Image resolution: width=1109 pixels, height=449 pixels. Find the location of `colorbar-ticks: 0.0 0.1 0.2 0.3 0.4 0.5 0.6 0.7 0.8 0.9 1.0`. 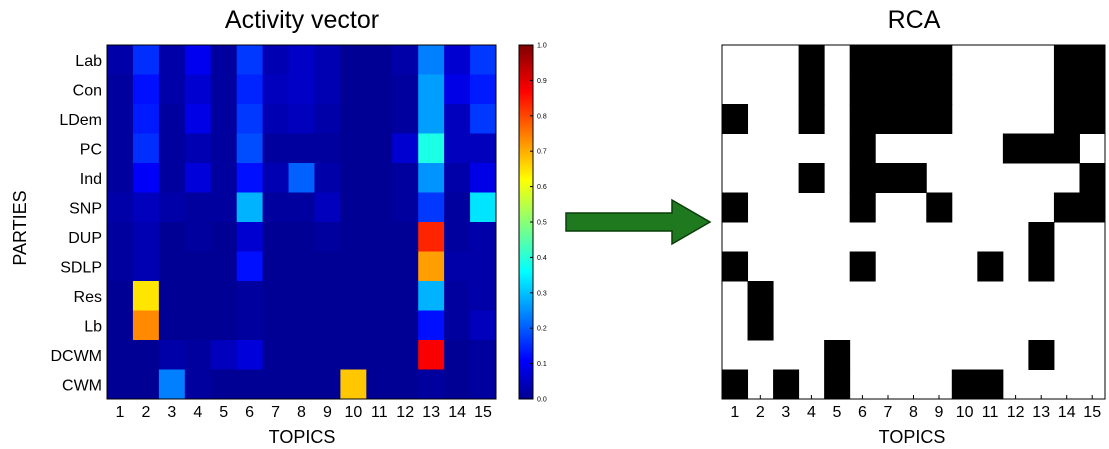

colorbar-ticks: 0.0 0.1 0.2 0.3 0.4 0.5 0.6 0.7 0.8 0.9 1.0 is located at coordinates (538, 223).